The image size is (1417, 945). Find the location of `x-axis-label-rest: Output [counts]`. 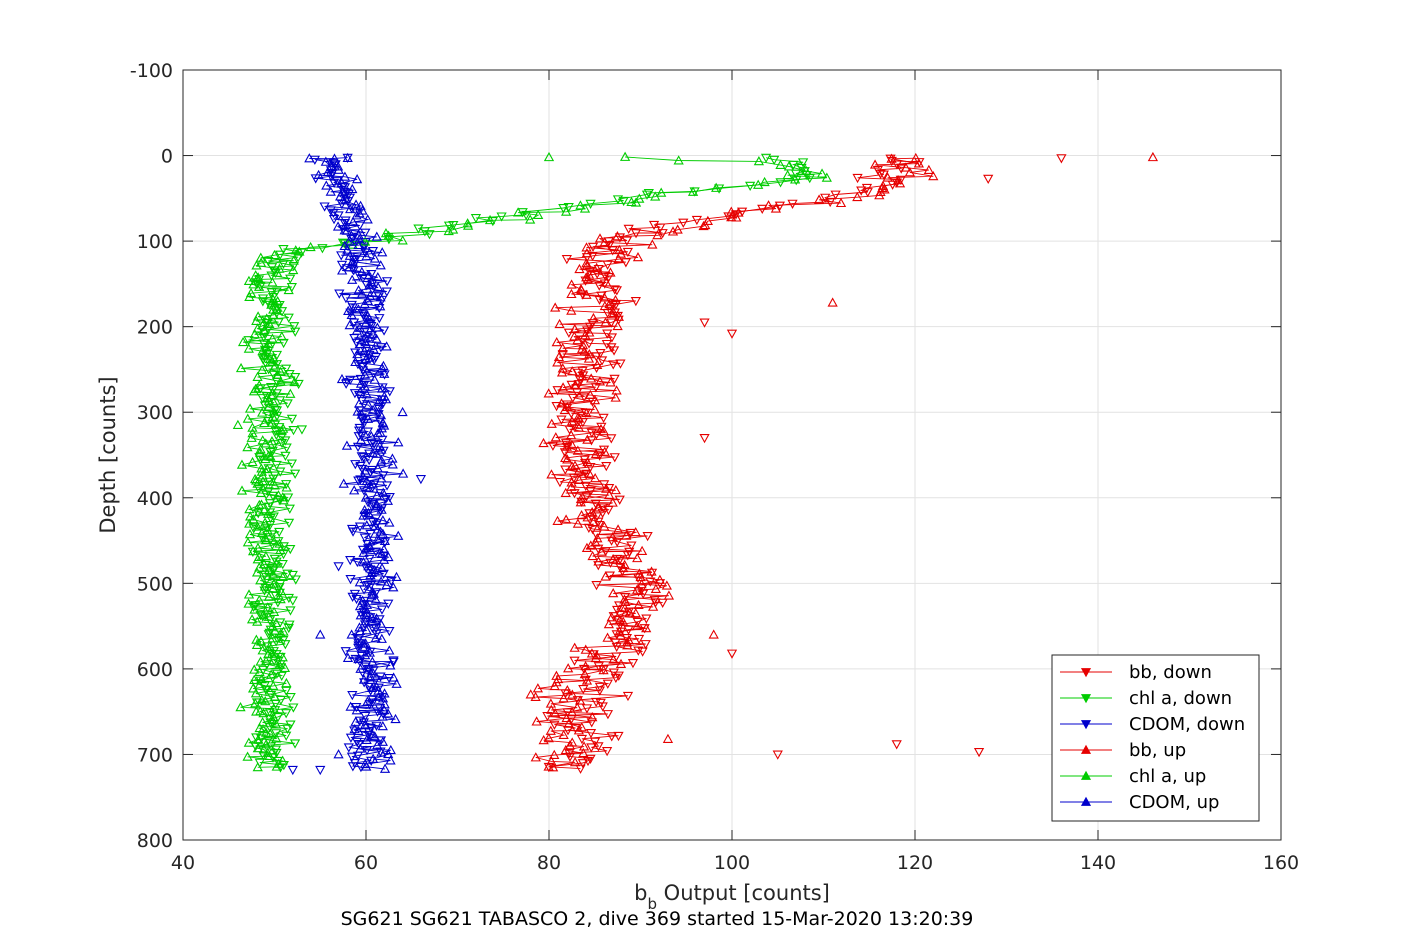

x-axis-label-rest: Output [counts] is located at coordinates (743, 893).